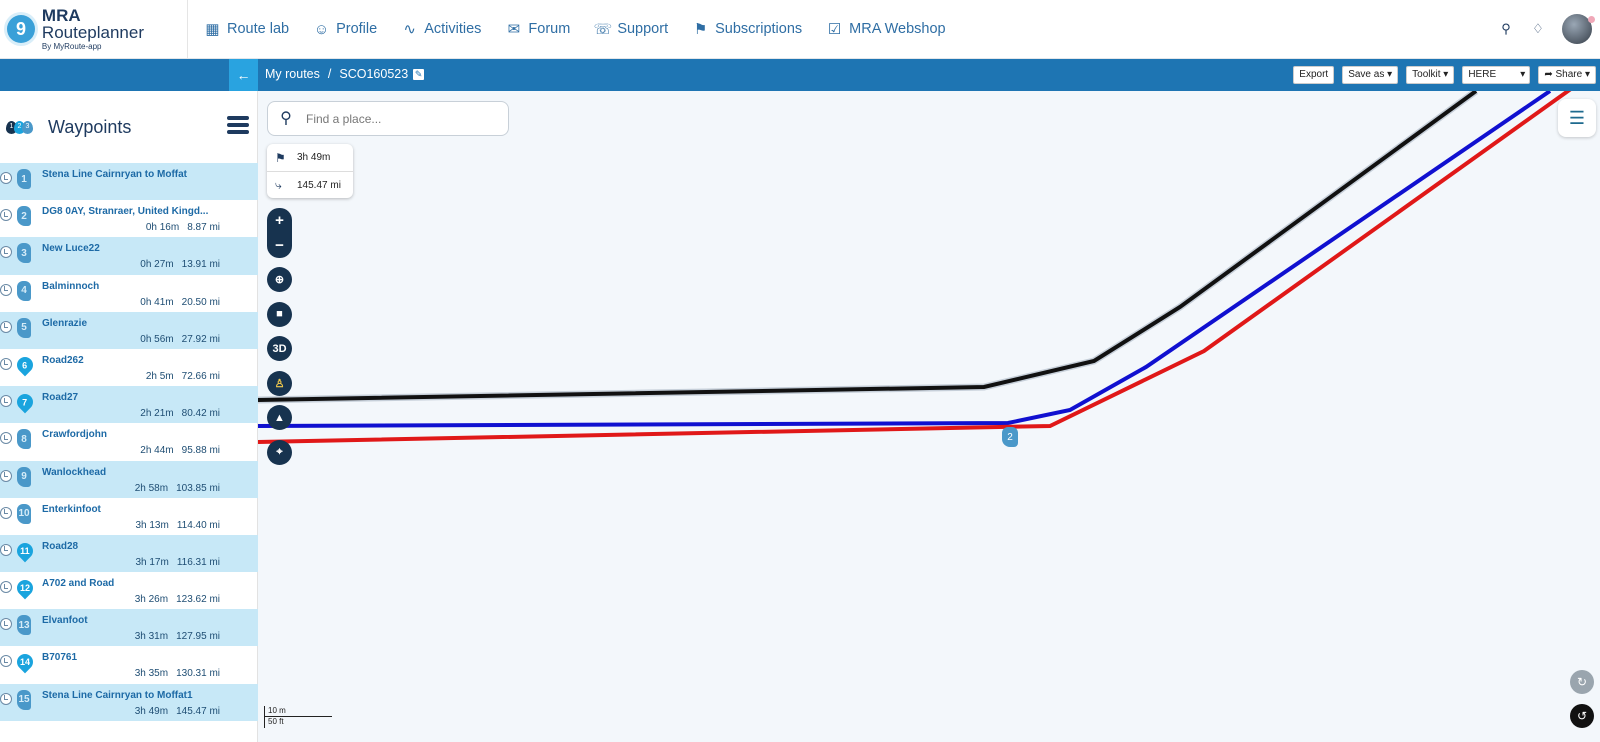  What do you see at coordinates (1578, 29) in the screenshot?
I see `avatar` at bounding box center [1578, 29].